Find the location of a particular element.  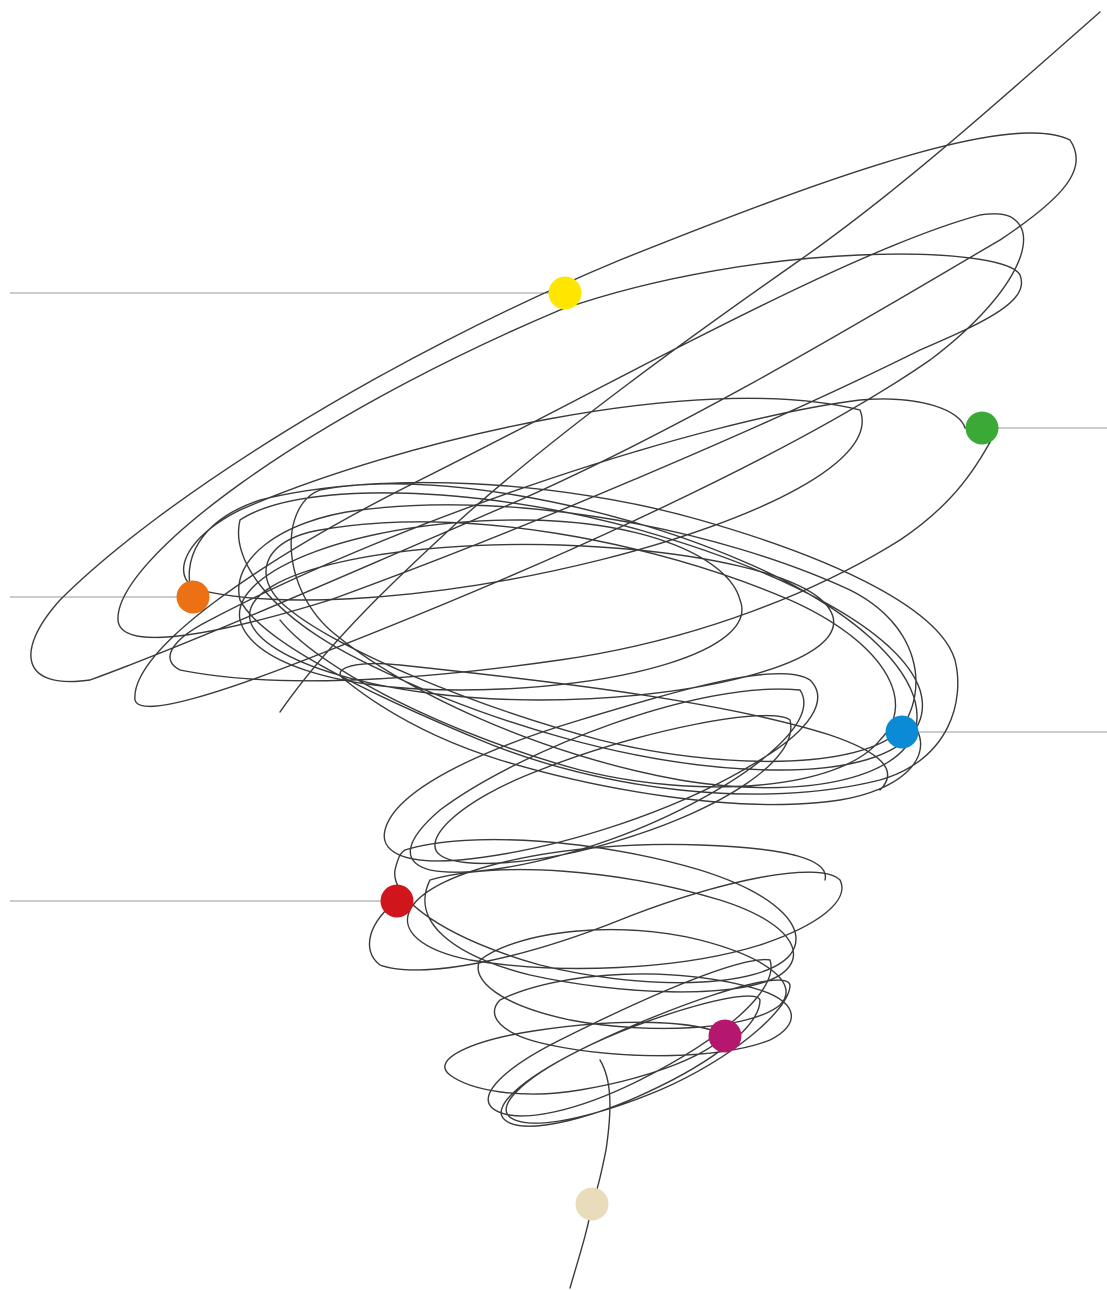

scribble-bottom-tail is located at coordinates (590, 1174).